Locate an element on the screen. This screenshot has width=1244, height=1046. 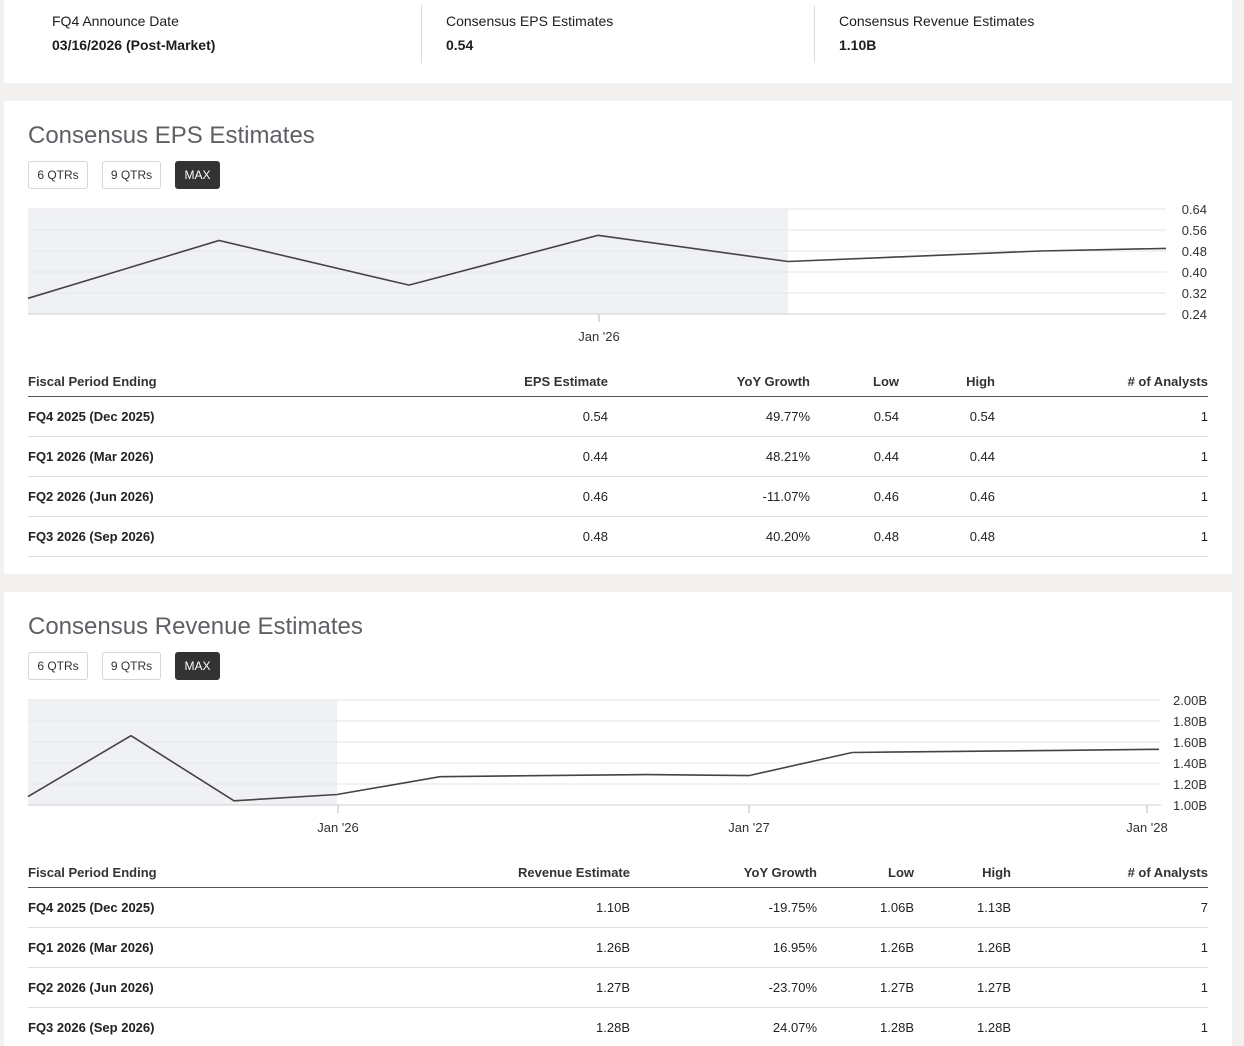
revenue-panel-title: Consensus Revenue Estimates is located at coordinates (195, 626).